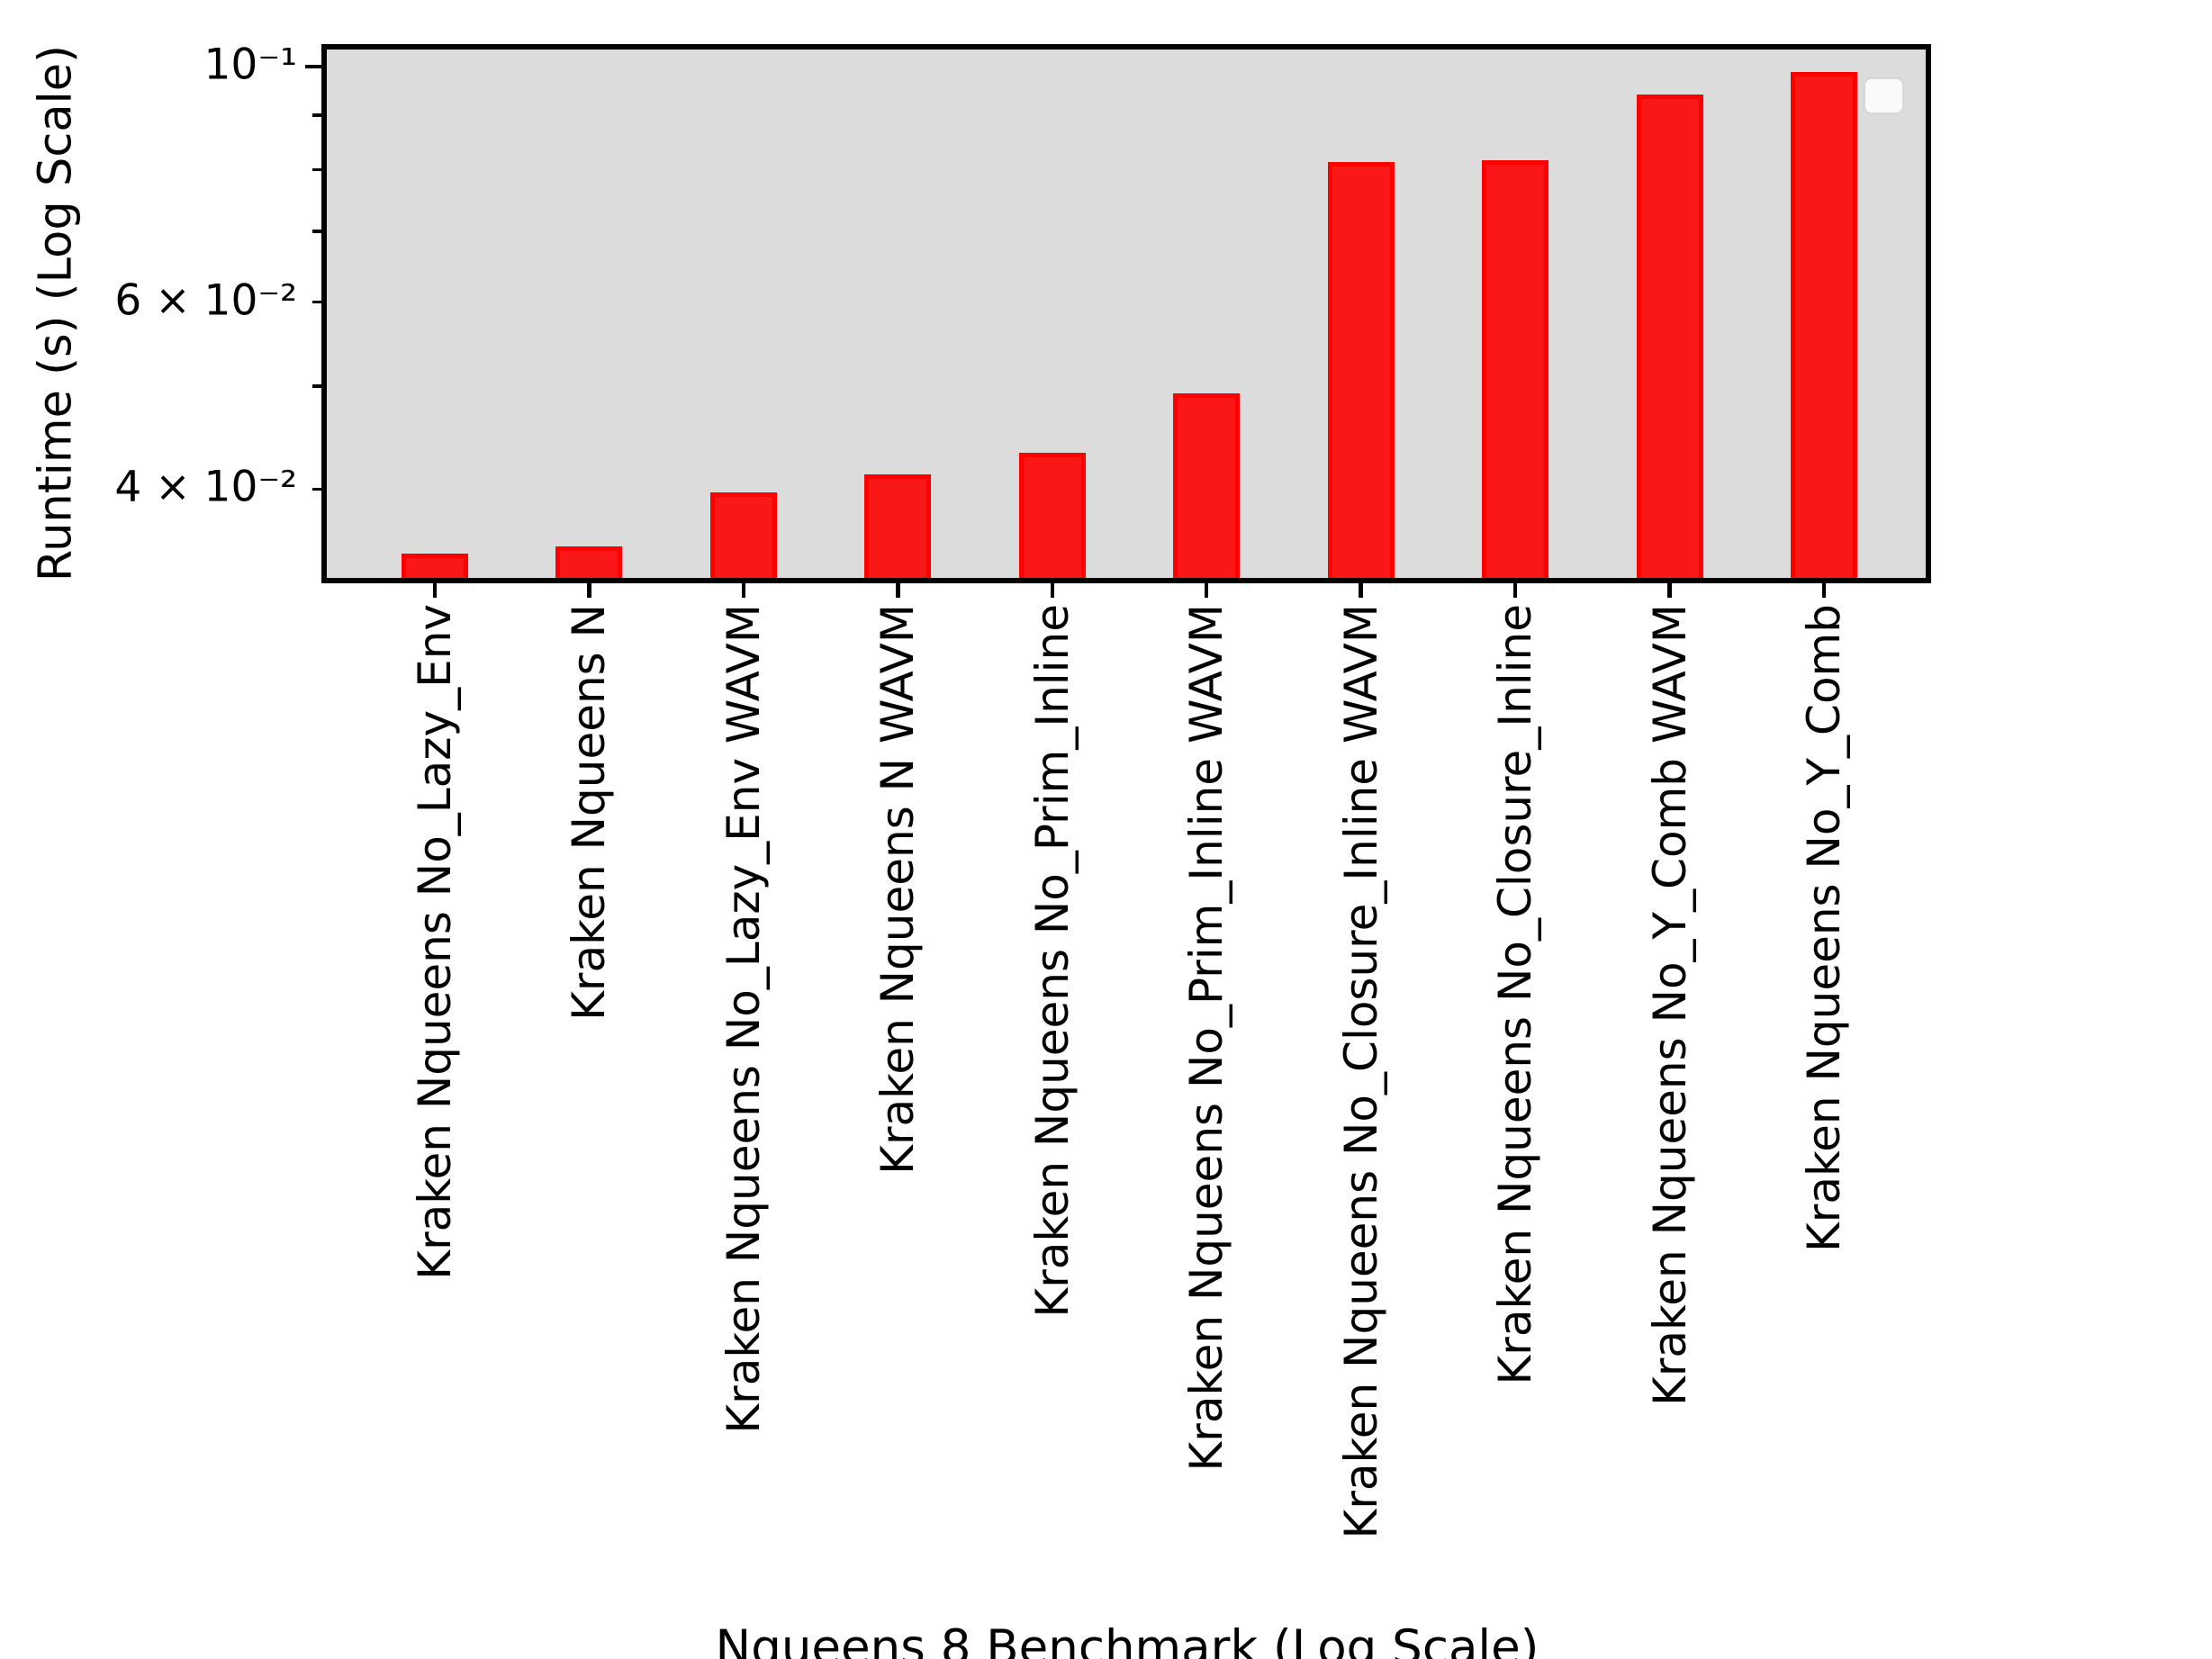 Image resolution: width=2212 pixels, height=1659 pixels. Describe the element at coordinates (250, 65) in the screenshot. I see `y-tick-label: 10⁻¹` at that location.